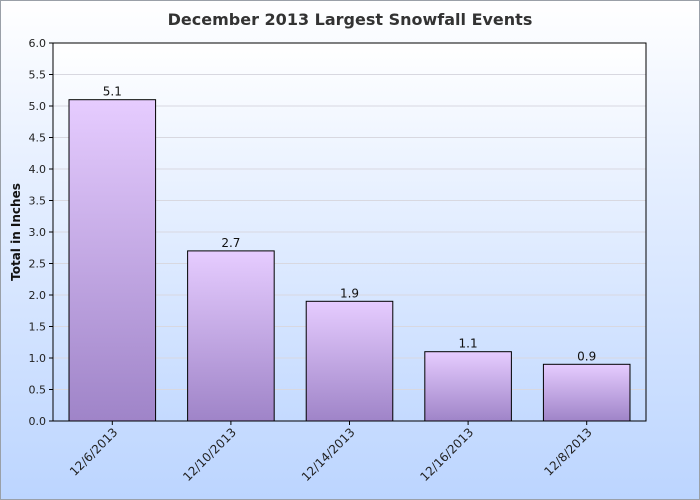 The image size is (700, 500). What do you see at coordinates (349, 293) in the screenshot?
I see `bar-value-label: 1.9` at bounding box center [349, 293].